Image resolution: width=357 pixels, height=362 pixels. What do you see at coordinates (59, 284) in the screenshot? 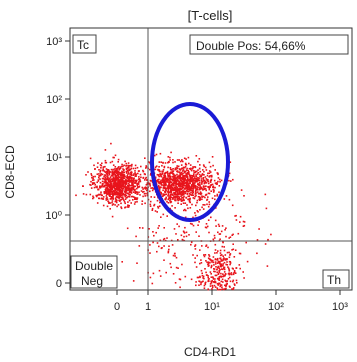
I see `y-tick-label: 0` at bounding box center [59, 284].